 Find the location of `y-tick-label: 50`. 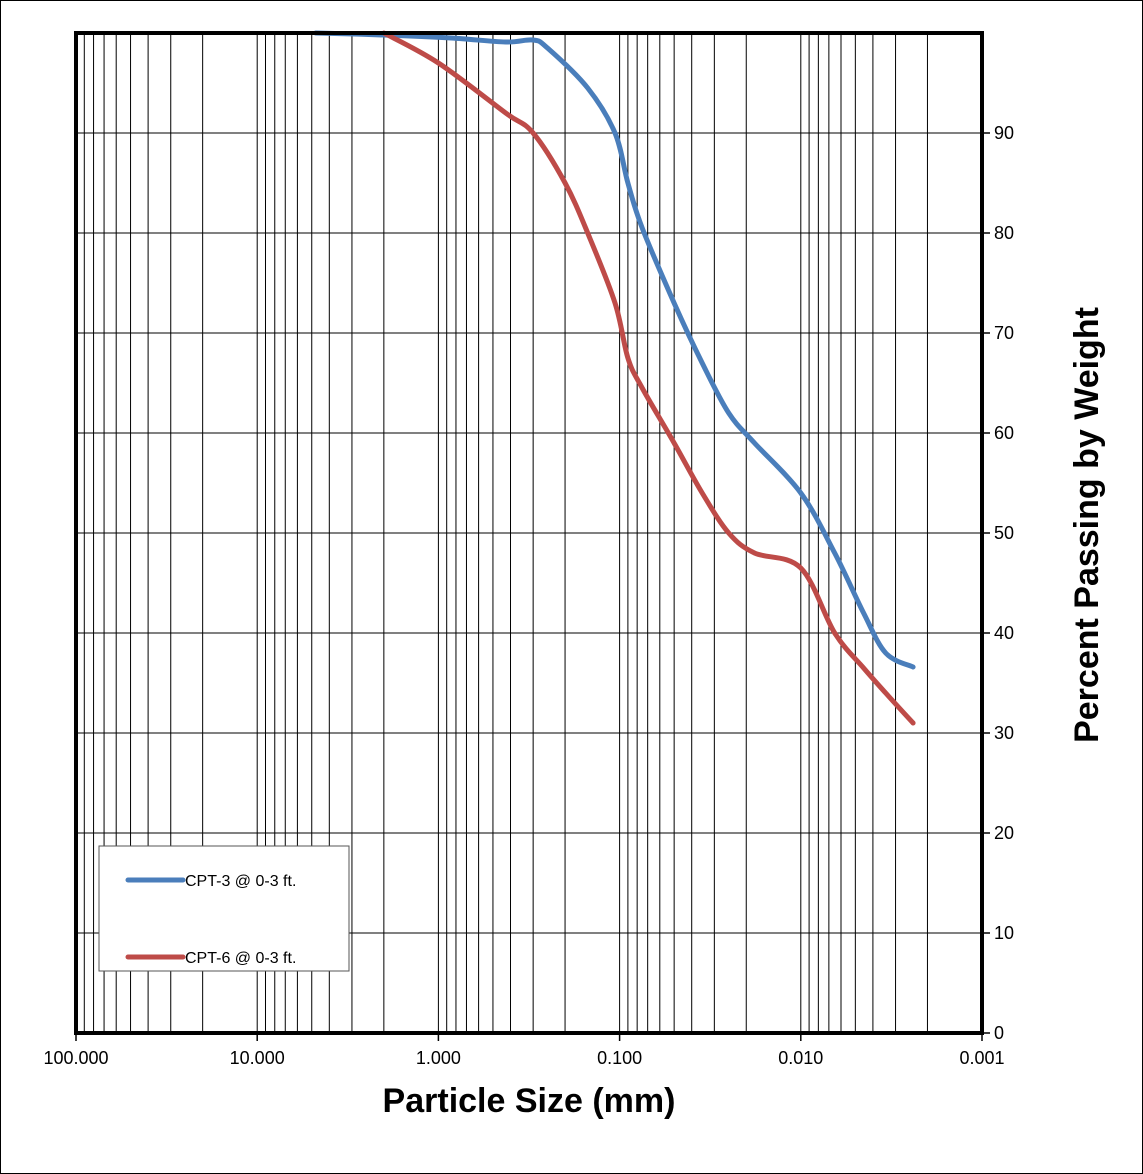

y-tick-label: 50 is located at coordinates (1004, 533).